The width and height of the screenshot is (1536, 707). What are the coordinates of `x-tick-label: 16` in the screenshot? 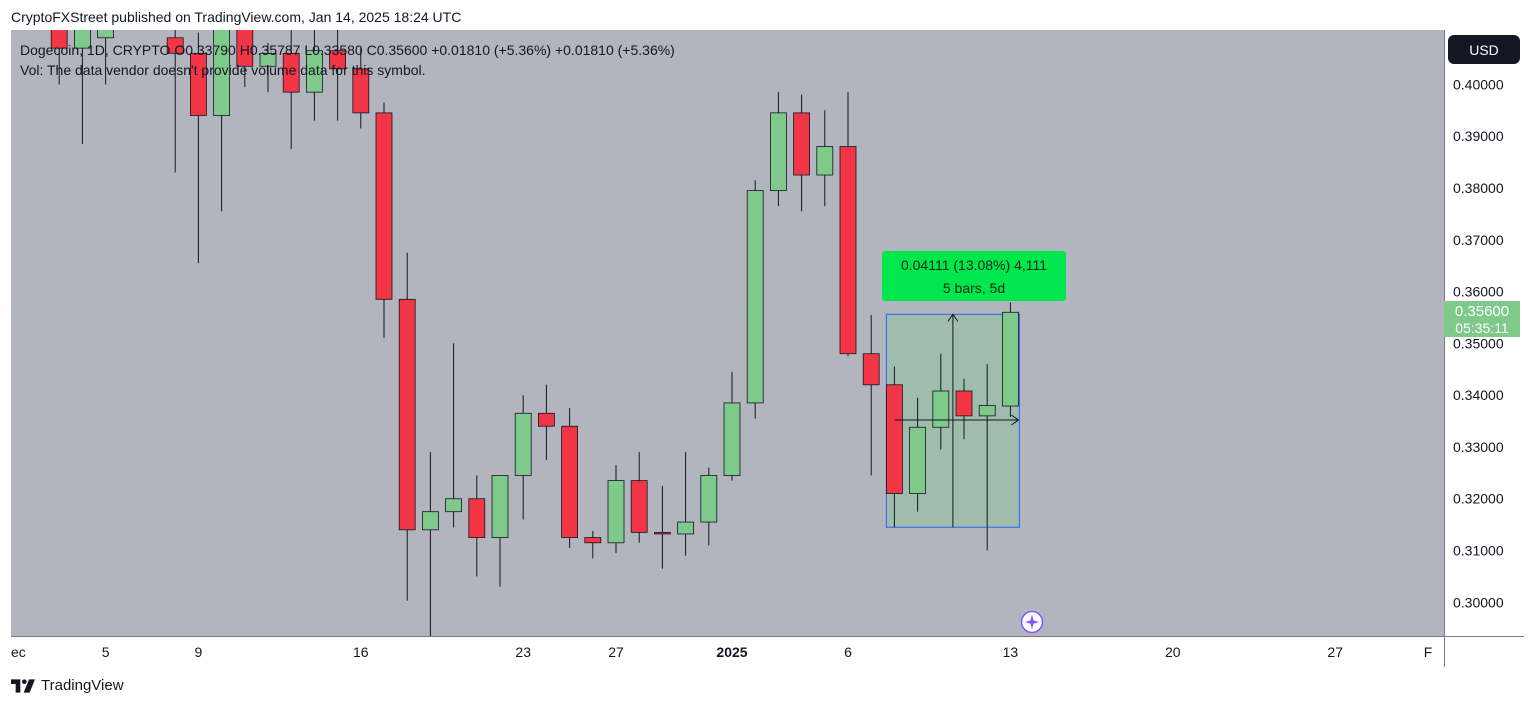 It's located at (361, 652).